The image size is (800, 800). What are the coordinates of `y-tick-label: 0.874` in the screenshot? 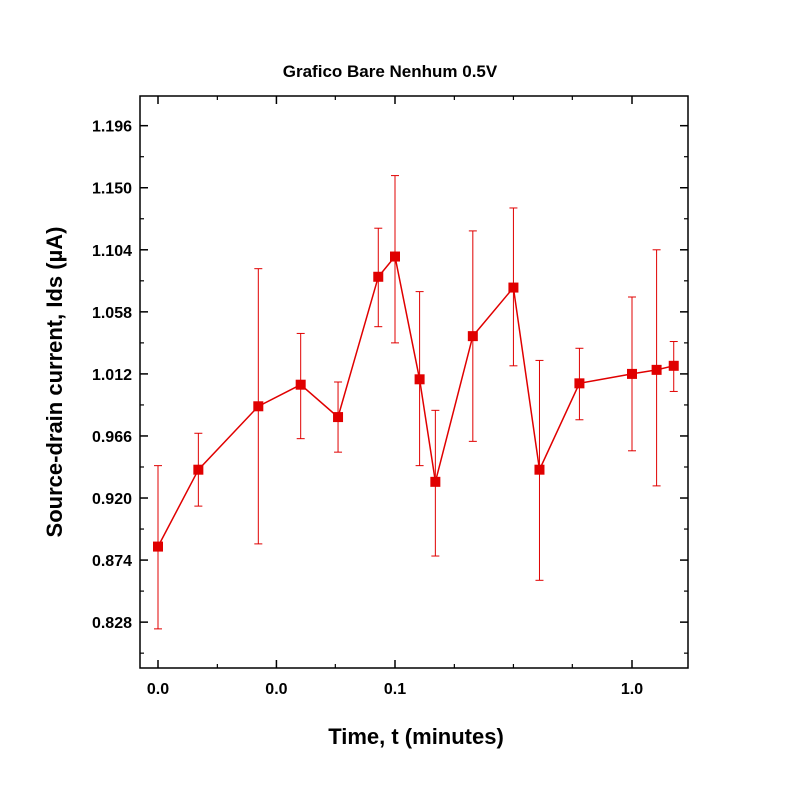 It's located at (112, 561).